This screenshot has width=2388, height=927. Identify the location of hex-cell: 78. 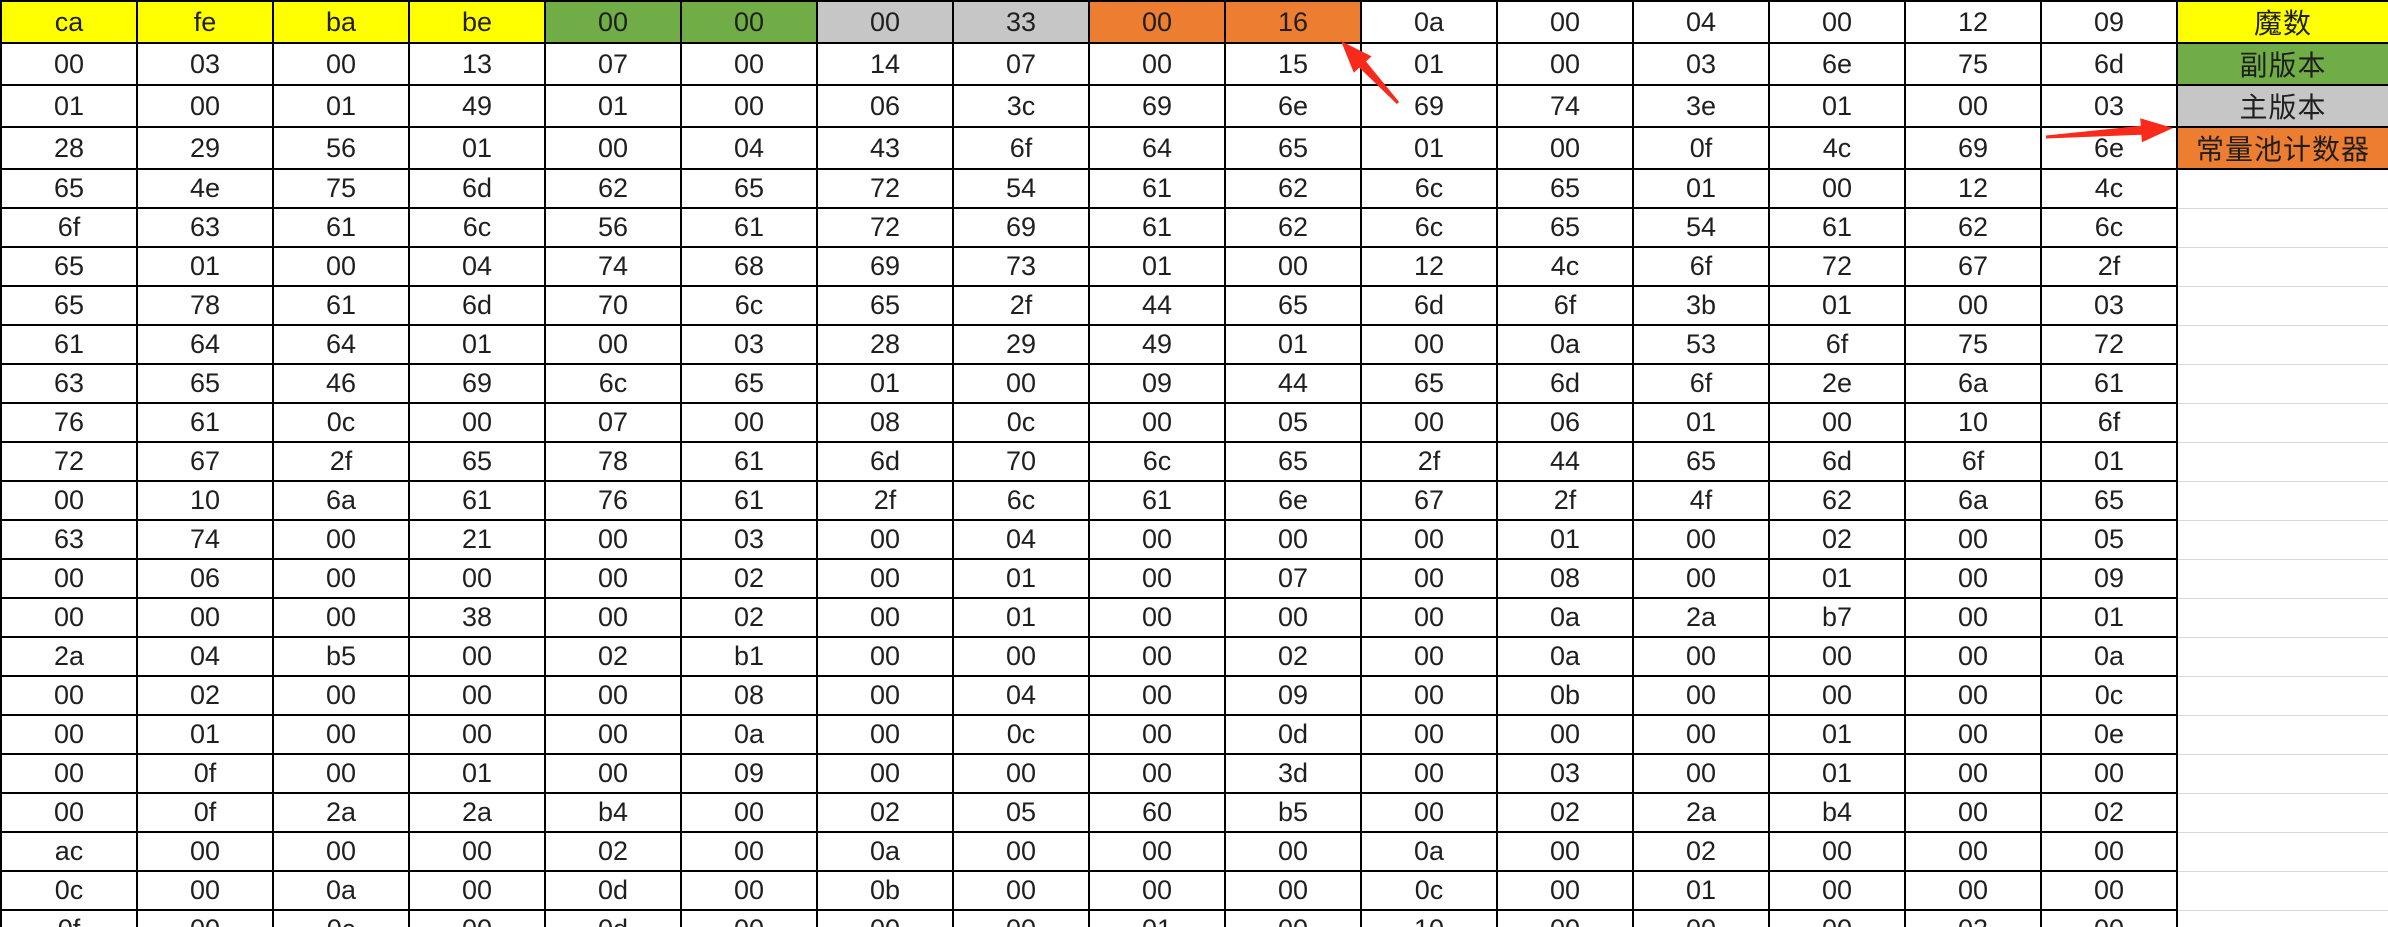
(205, 305).